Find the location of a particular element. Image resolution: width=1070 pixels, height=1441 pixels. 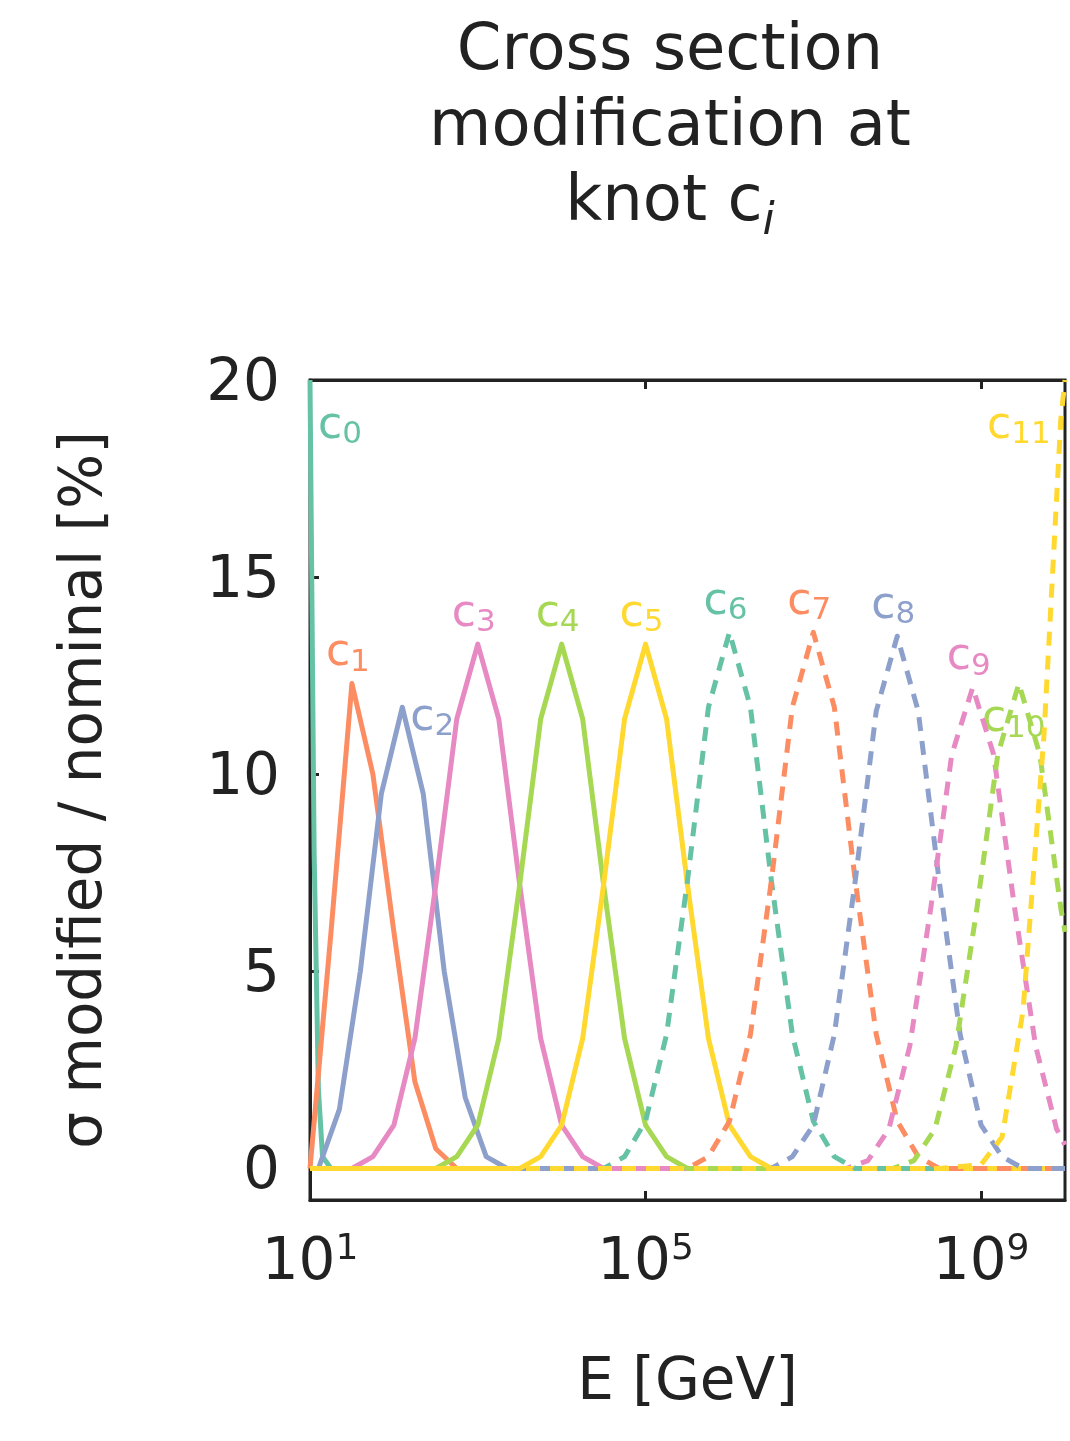

x-axis-title: E [GeV] is located at coordinates (687, 1379).